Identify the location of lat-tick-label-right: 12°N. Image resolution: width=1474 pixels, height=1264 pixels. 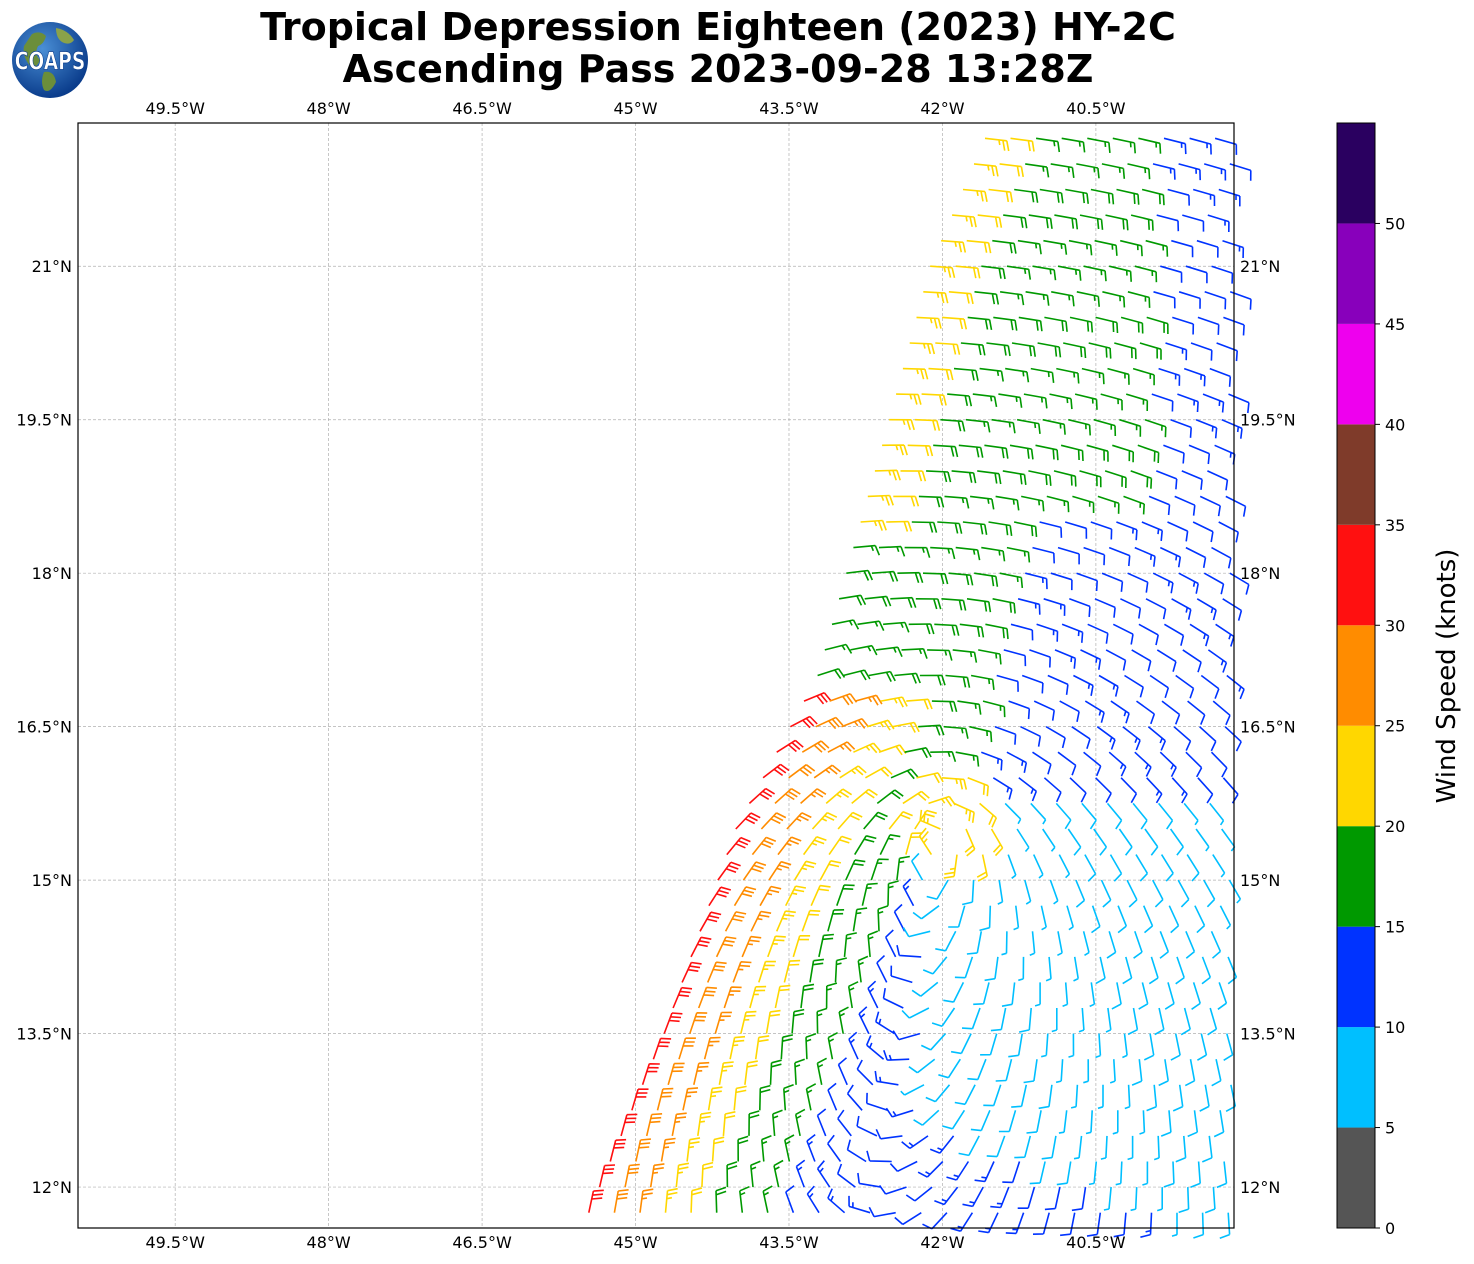
(1260, 1187).